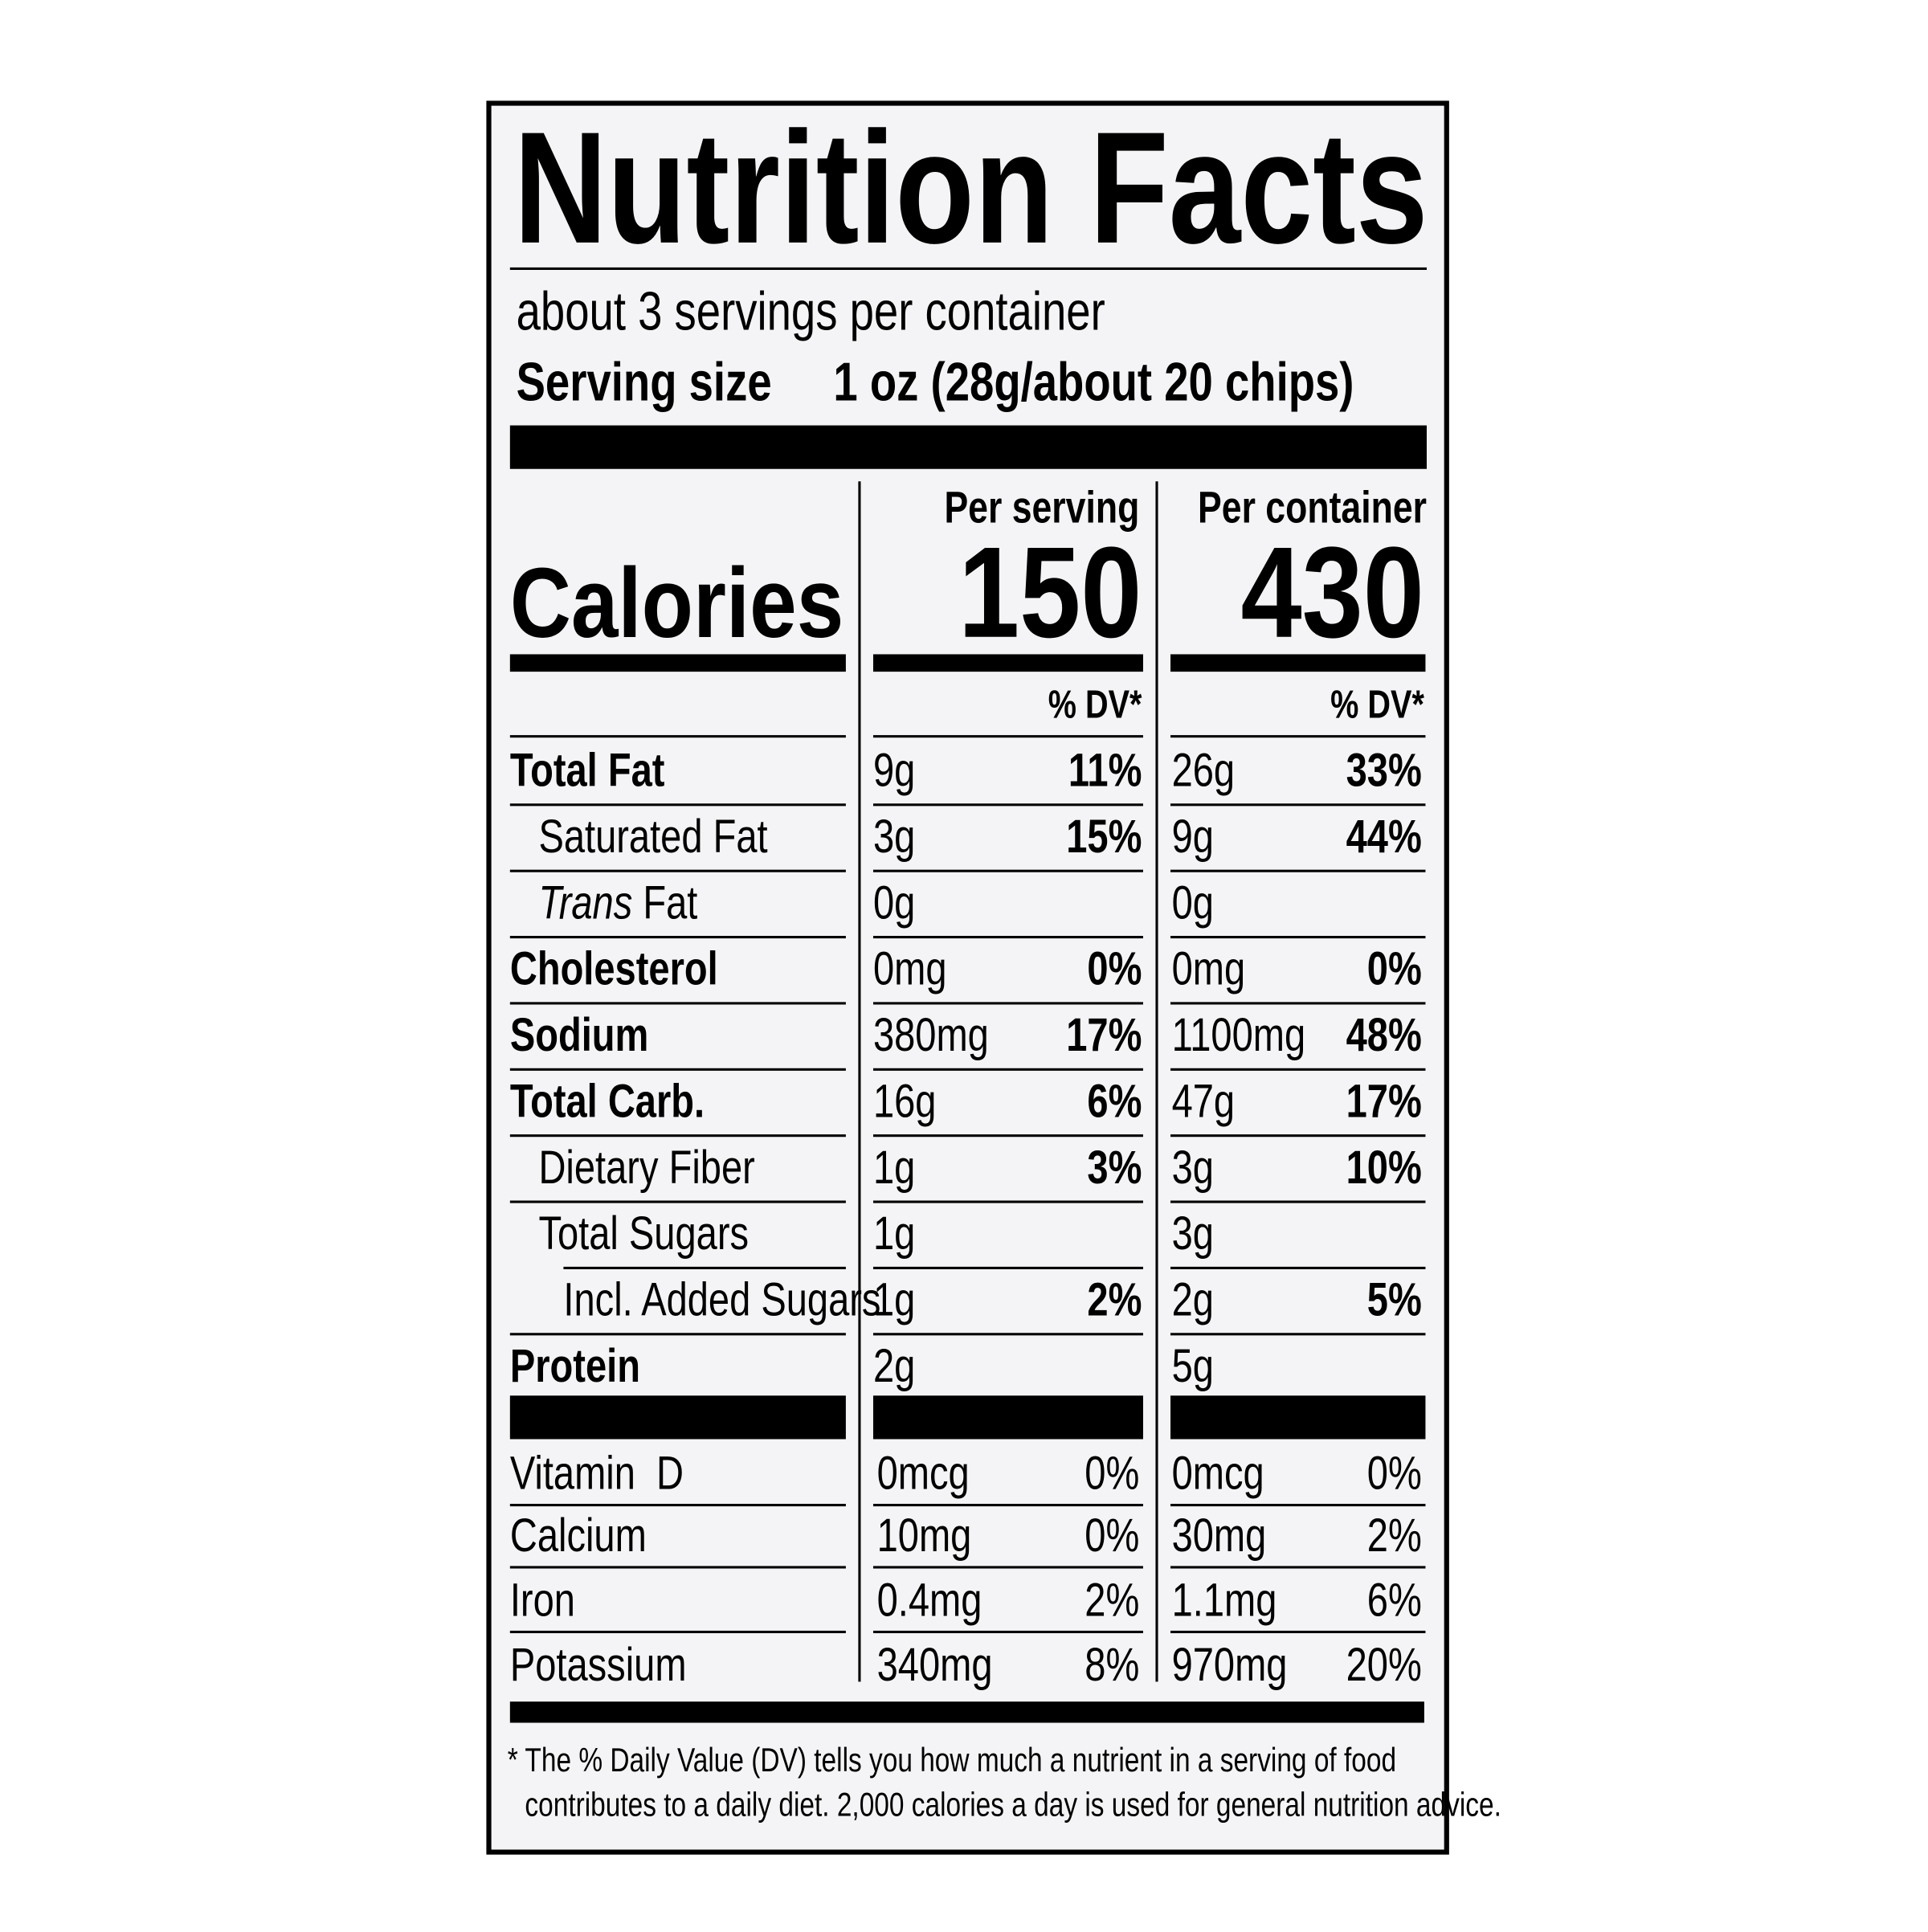 Image resolution: width=1928 pixels, height=1932 pixels. I want to click on name-part: Total Sugars, so click(643, 1233).